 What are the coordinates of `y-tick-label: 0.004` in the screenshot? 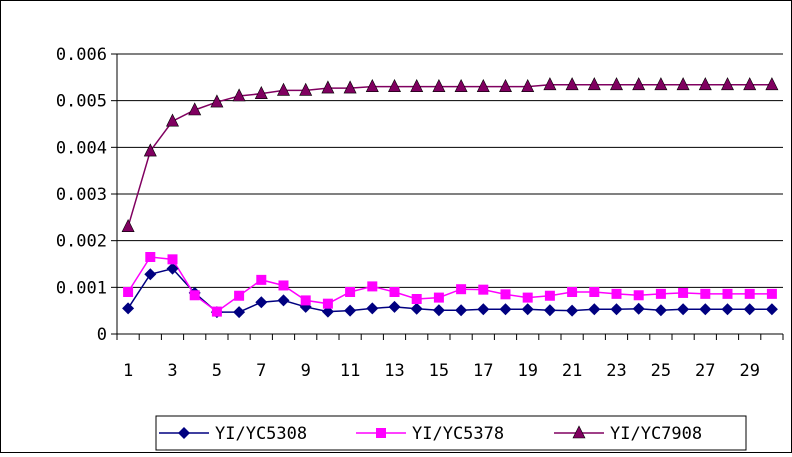 It's located at (81, 148).